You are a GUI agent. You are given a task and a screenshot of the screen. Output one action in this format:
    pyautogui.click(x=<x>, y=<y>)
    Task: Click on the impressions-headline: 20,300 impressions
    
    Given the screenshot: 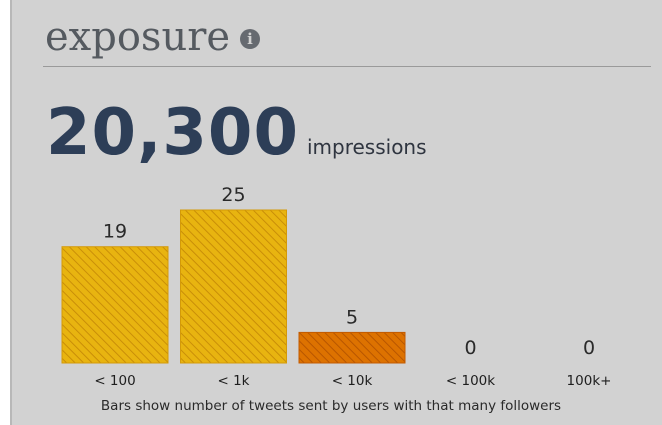 What is the action you would take?
    pyautogui.click(x=236, y=133)
    